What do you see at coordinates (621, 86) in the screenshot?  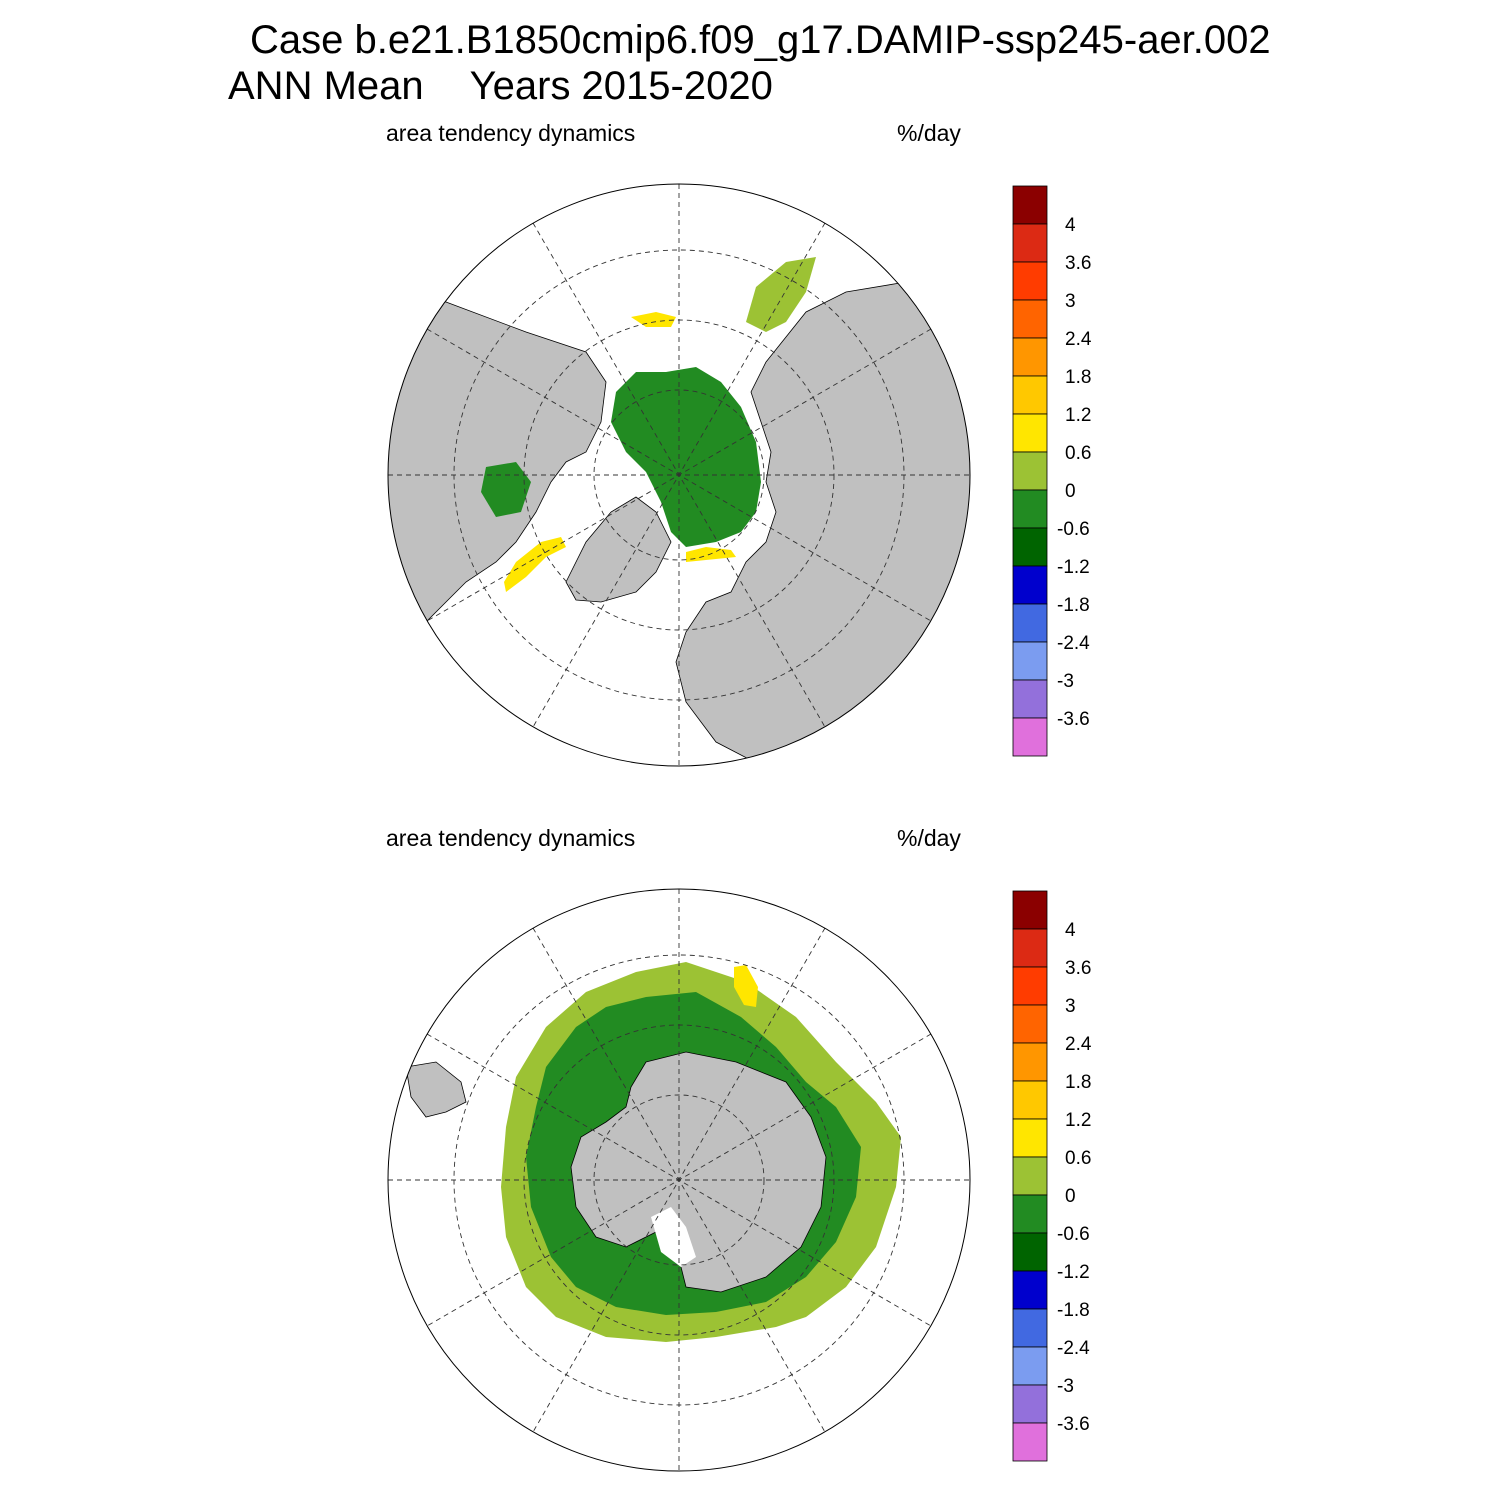 I see `years-label: Years 2015-2020` at bounding box center [621, 86].